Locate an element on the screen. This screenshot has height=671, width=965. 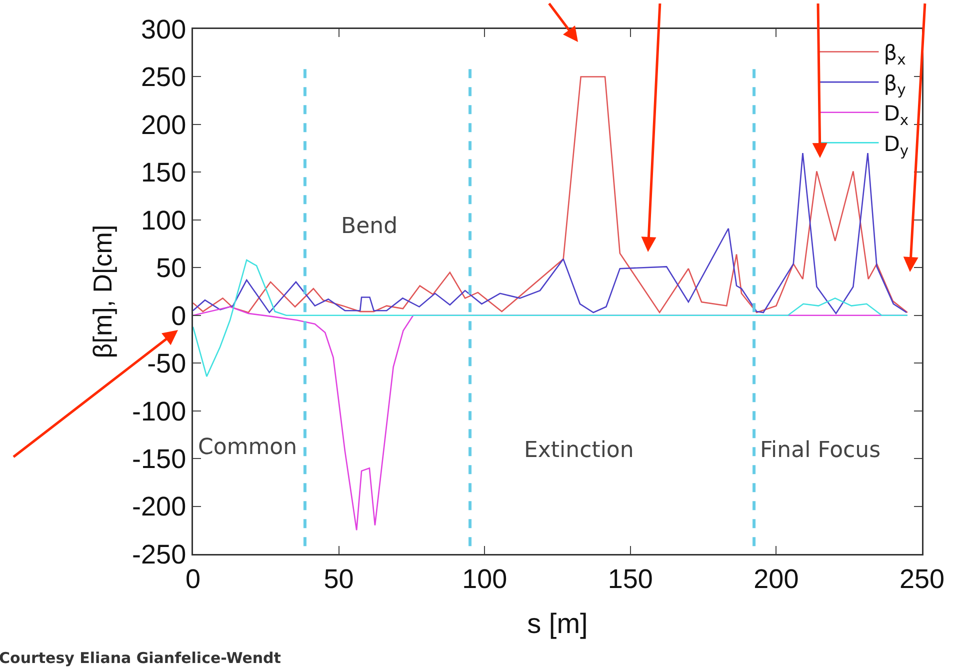
y-tick-label: 0 is located at coordinates (178, 315).